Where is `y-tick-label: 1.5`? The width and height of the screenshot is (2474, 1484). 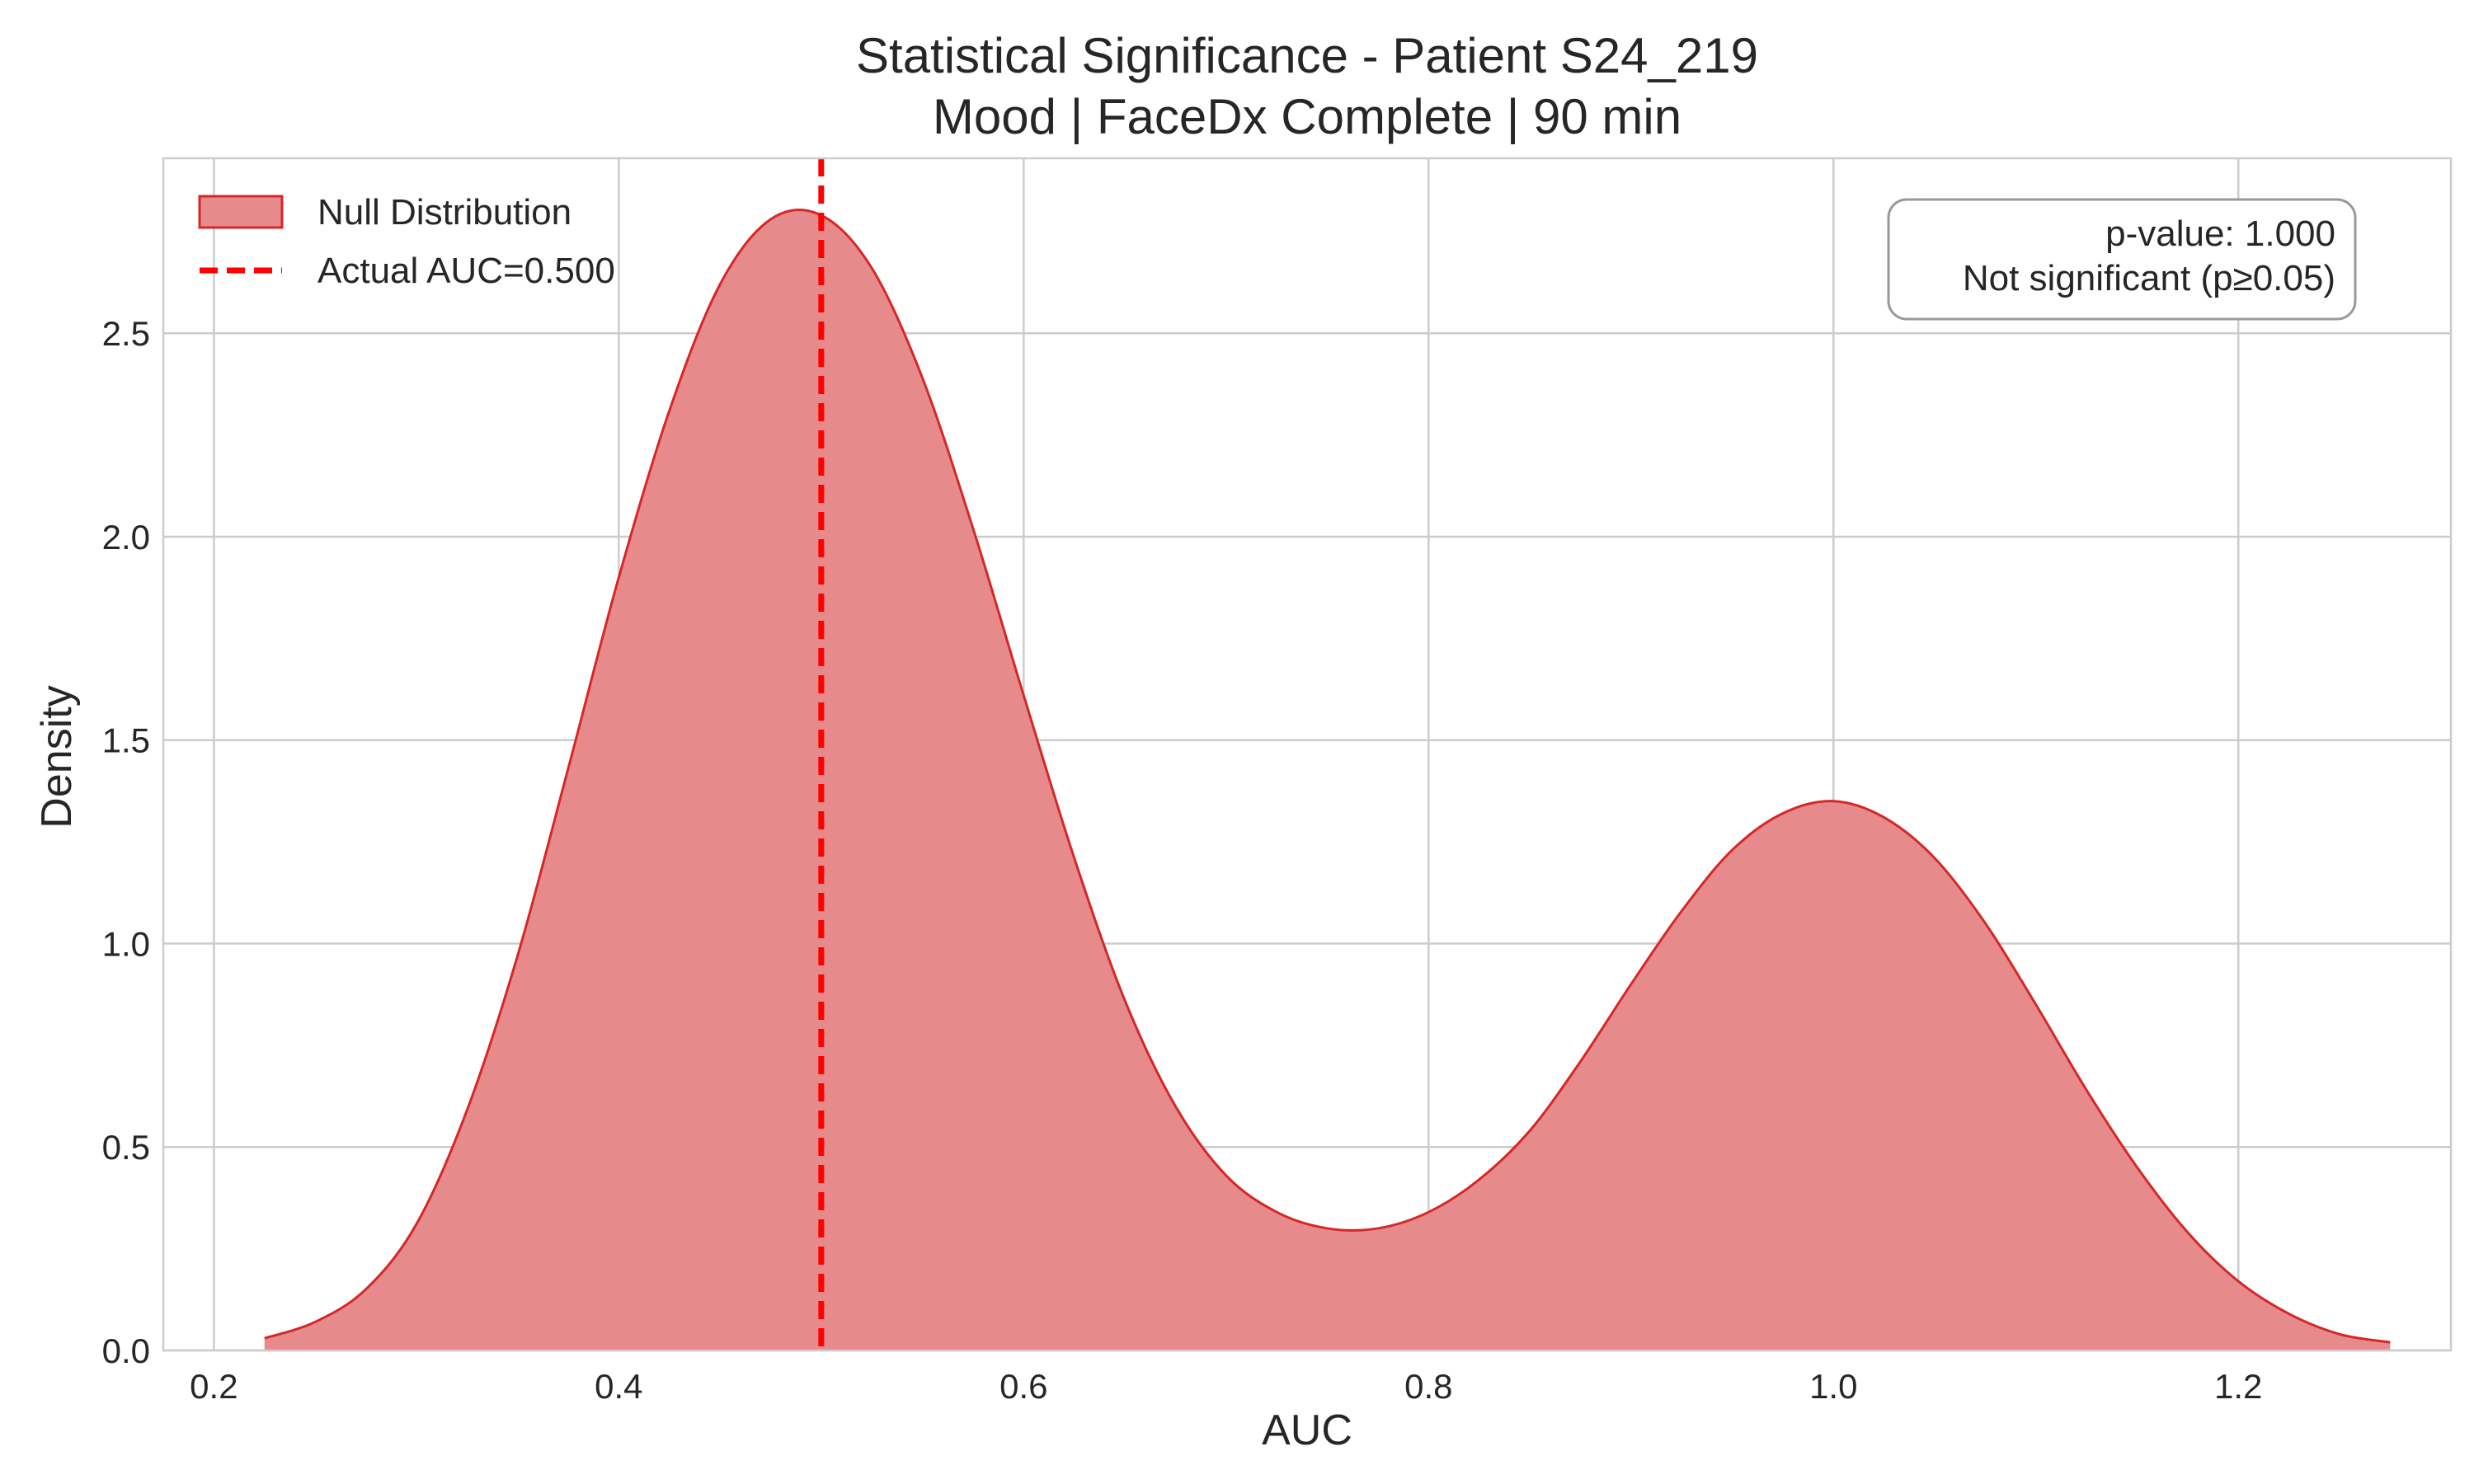
y-tick-label: 1.5 is located at coordinates (126, 740).